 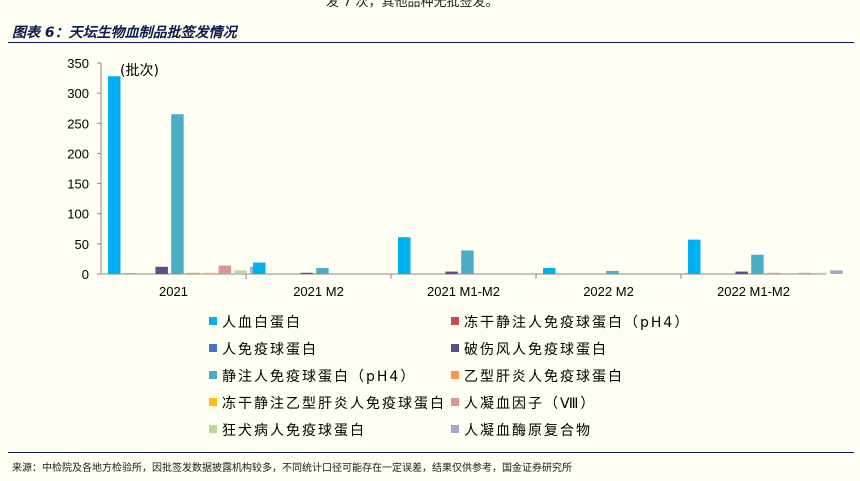 What do you see at coordinates (85, 274) in the screenshot?
I see `y-tick-label: 0` at bounding box center [85, 274].